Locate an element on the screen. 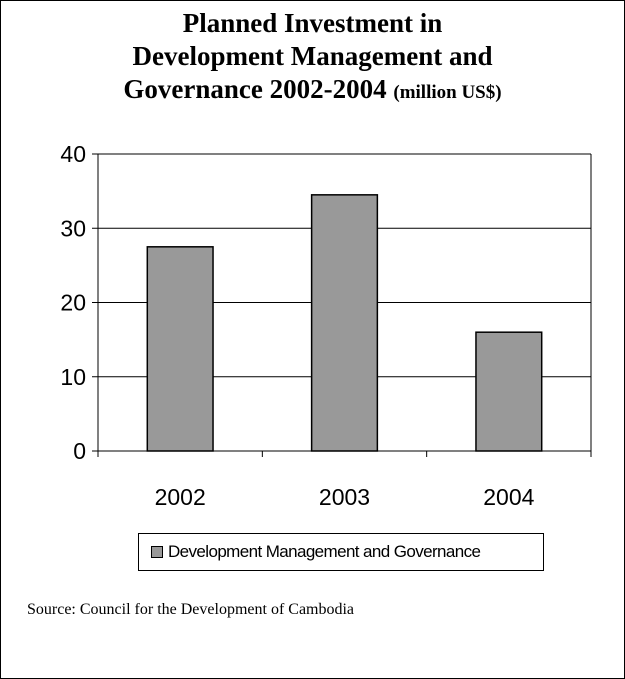 The height and width of the screenshot is (679, 625). chart-title-line-3: Governance 2002-2004 is located at coordinates (255, 89).